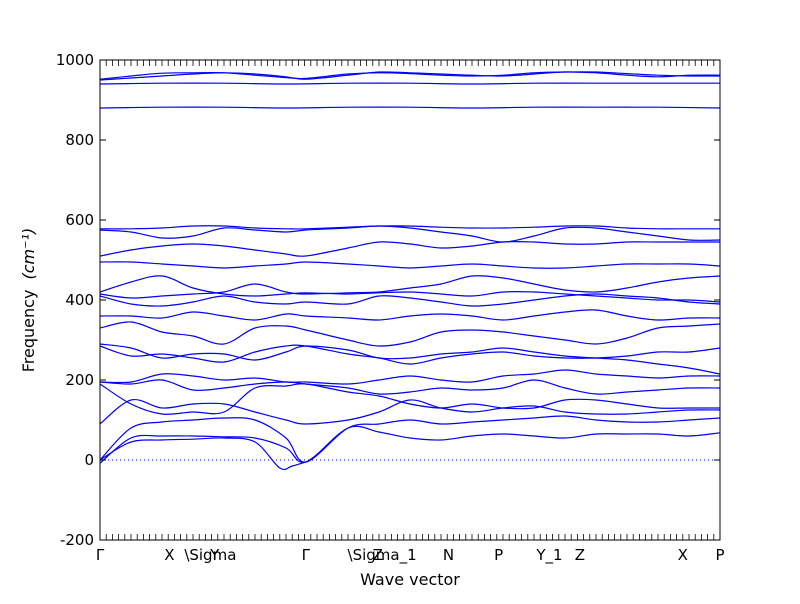 This screenshot has width=800, height=604. Describe the element at coordinates (79, 140) in the screenshot. I see `y-tick-label: 800` at that location.